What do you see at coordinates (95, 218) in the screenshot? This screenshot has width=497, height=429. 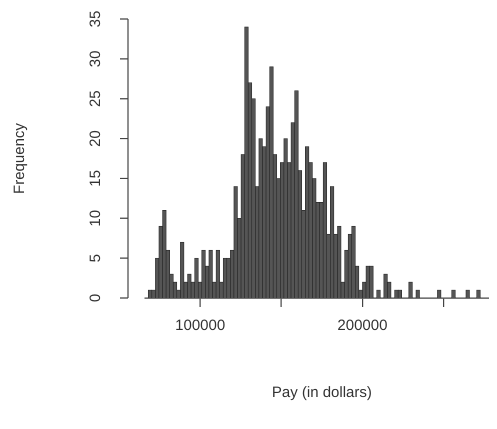 I see `y-tick-label: 10` at bounding box center [95, 218].